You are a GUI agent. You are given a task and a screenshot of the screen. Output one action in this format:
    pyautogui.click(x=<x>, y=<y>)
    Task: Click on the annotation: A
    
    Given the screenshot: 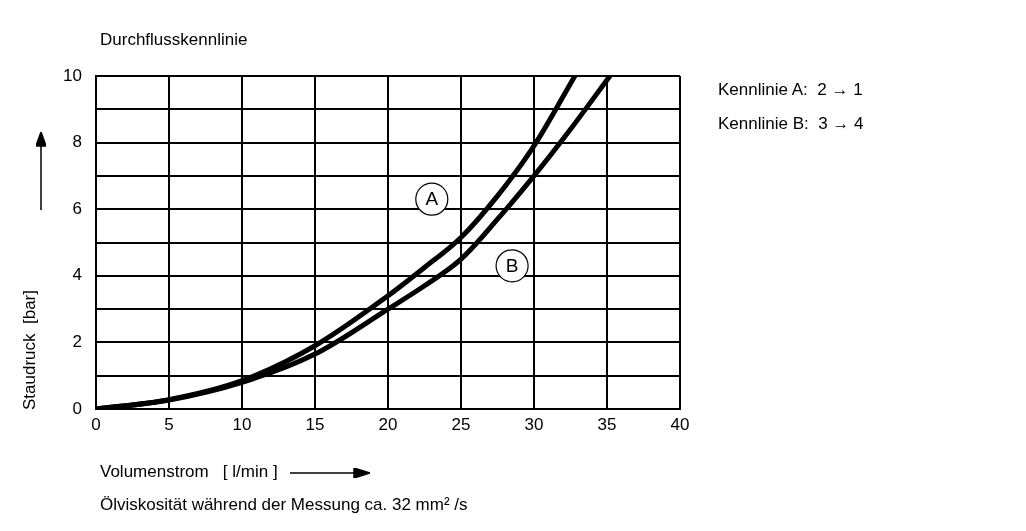 What is the action you would take?
    pyautogui.click(x=432, y=199)
    